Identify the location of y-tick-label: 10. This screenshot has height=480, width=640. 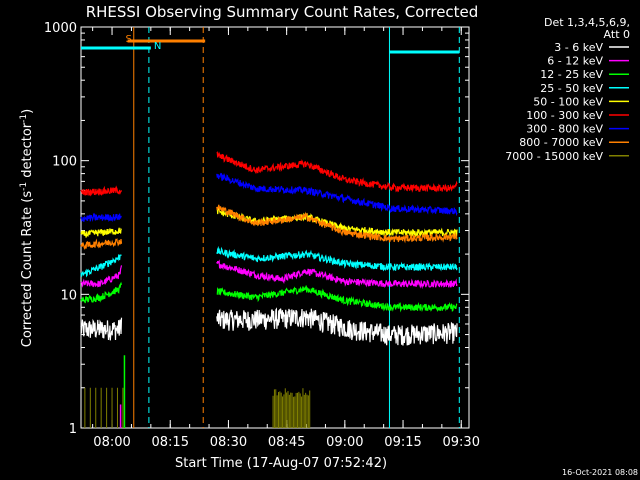
(68, 295).